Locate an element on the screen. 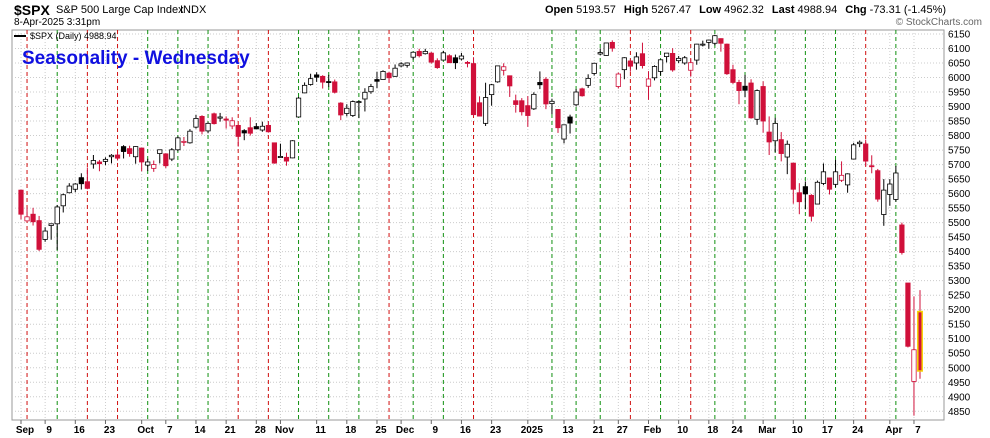  y-tick-label: 5900 is located at coordinates (959, 107).